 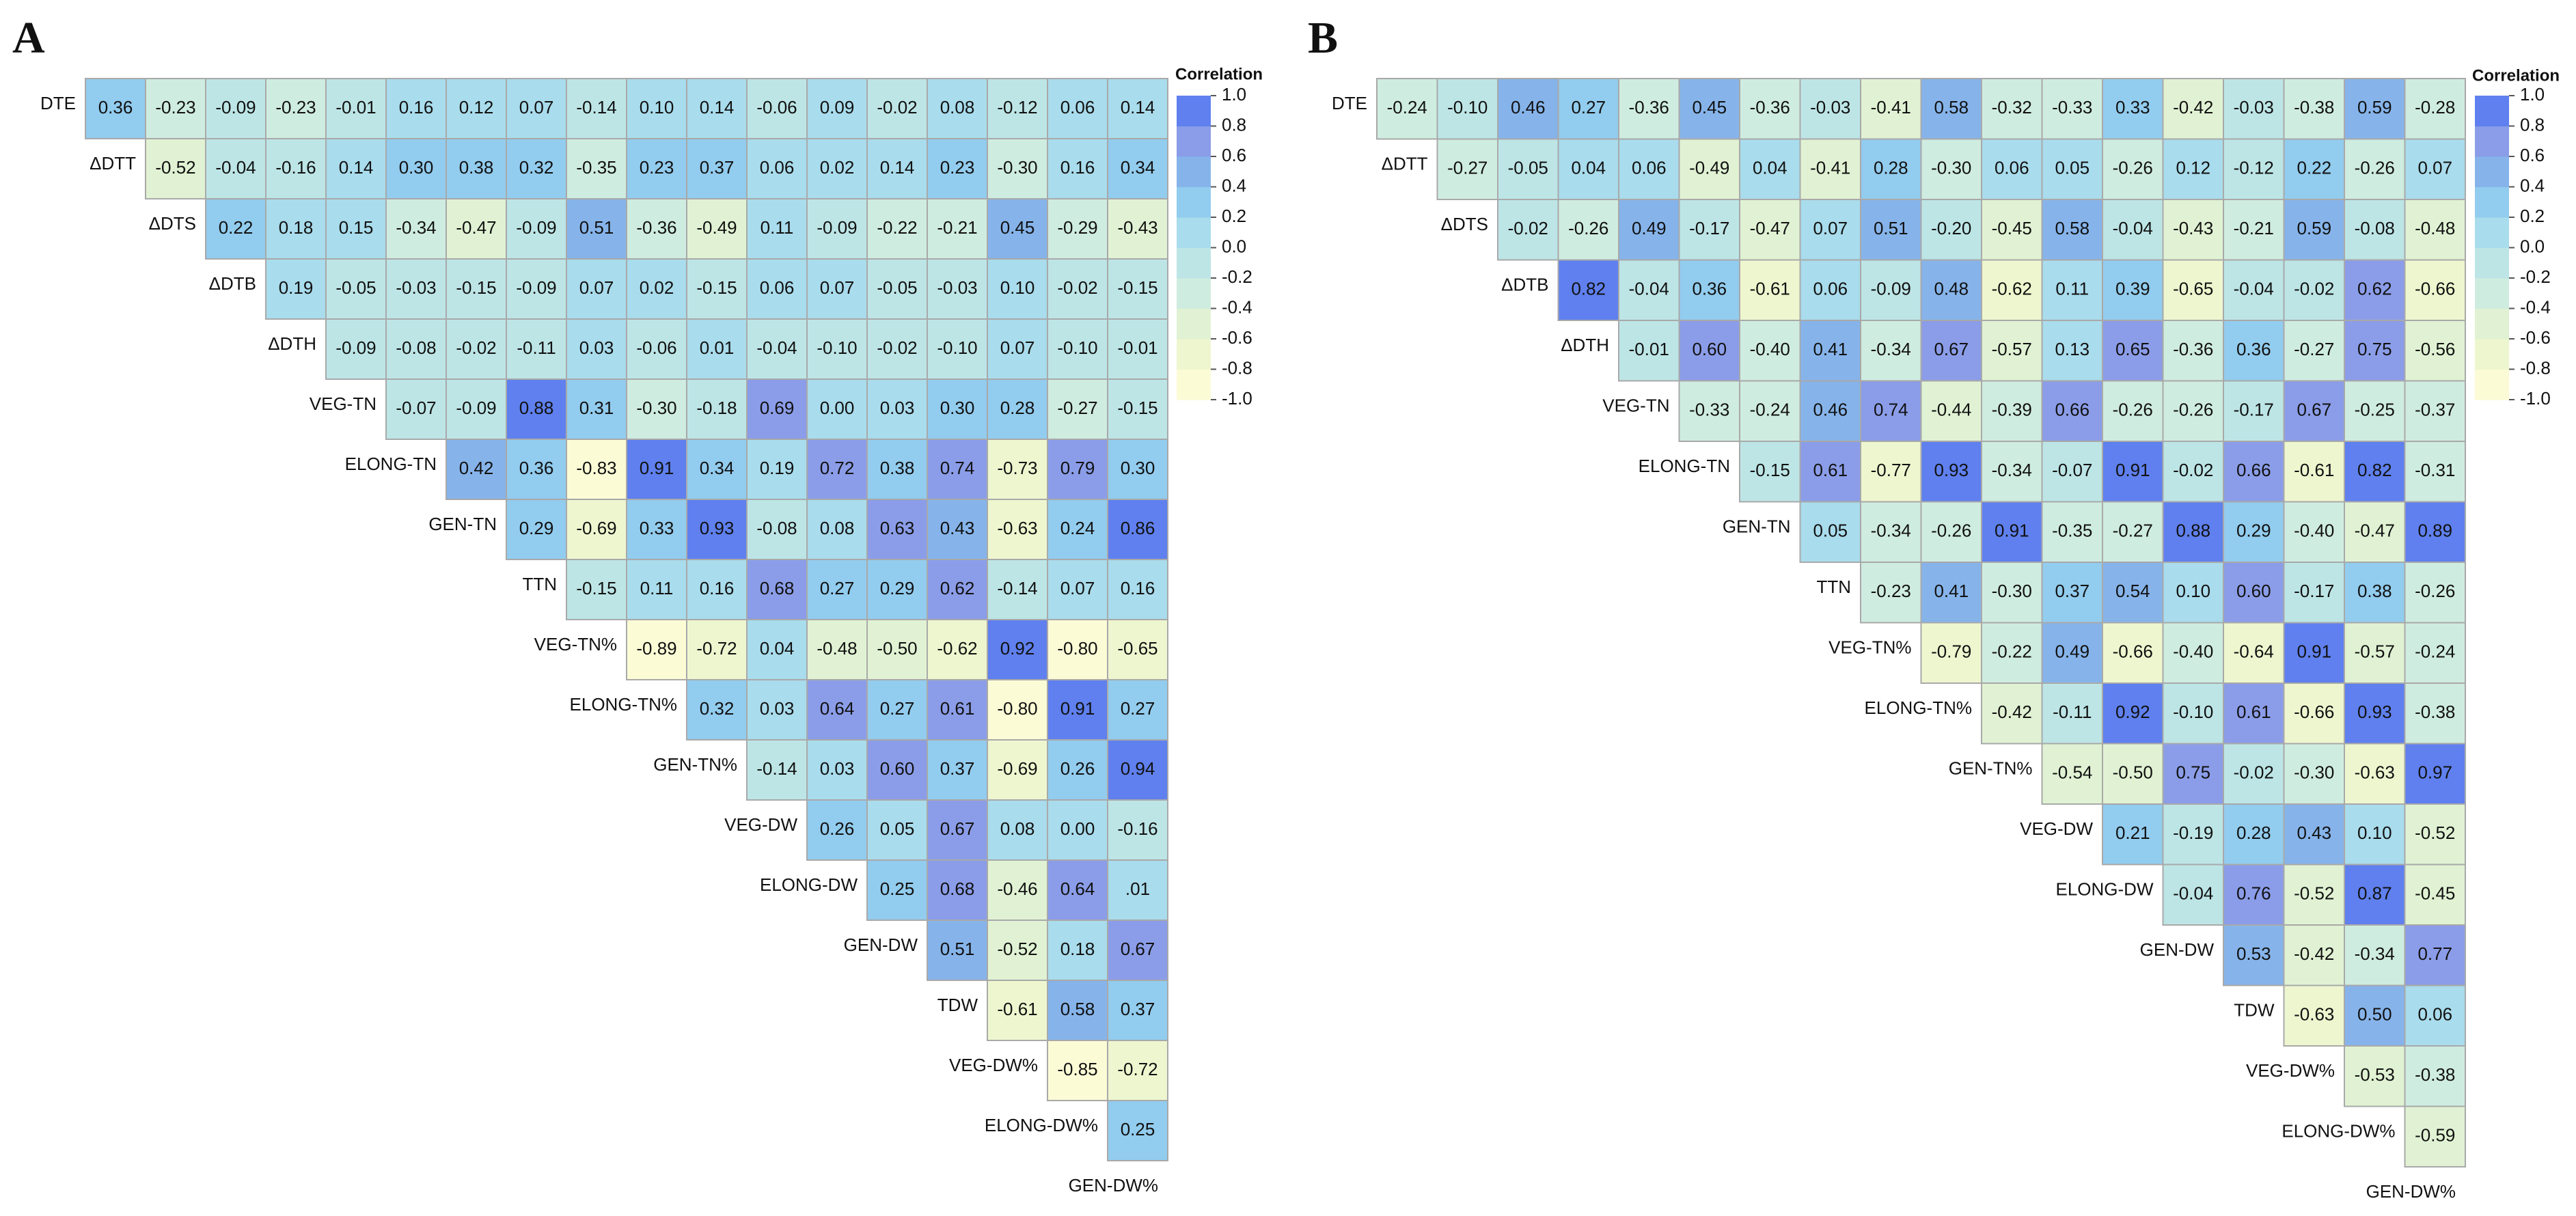 I want to click on variable-label: ΔDTB, so click(x=1524, y=285).